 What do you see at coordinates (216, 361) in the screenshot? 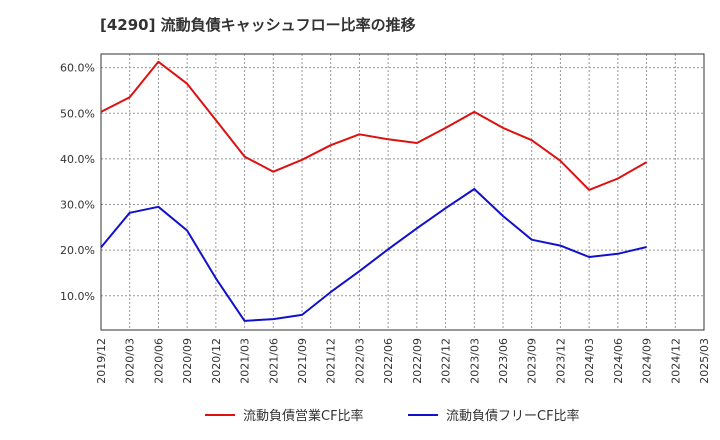
I see `x-tick-label: 2020/12` at bounding box center [216, 361].